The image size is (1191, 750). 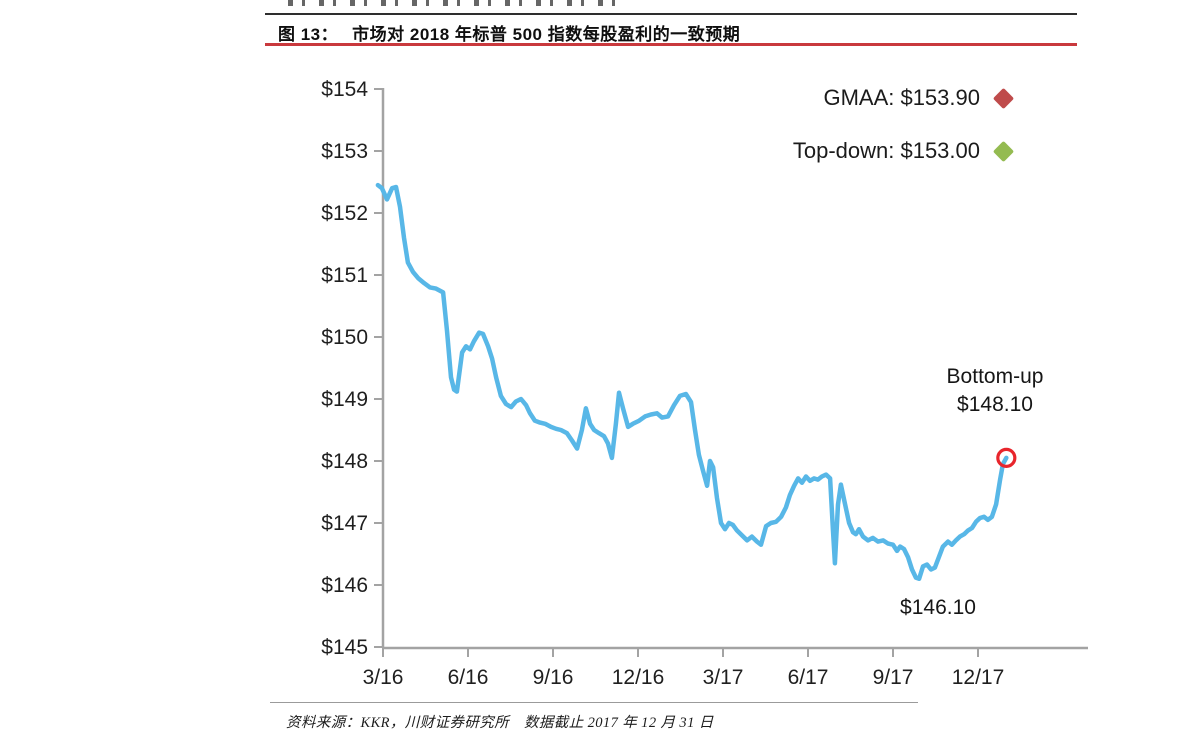 I want to click on legend-topdown-label: Top-down: $153.00, so click(x=886, y=150).